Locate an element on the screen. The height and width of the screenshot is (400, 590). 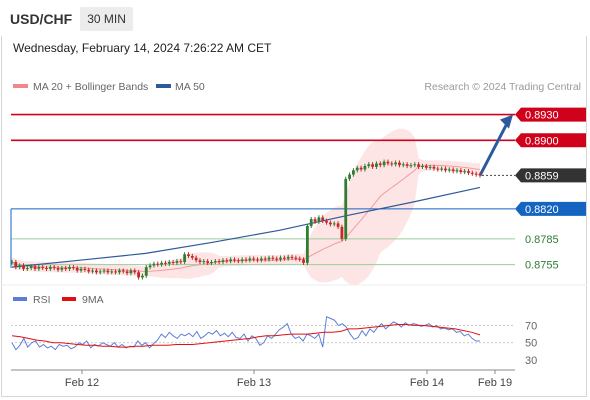
level-badge-0.8930 is located at coordinates (550, 114).